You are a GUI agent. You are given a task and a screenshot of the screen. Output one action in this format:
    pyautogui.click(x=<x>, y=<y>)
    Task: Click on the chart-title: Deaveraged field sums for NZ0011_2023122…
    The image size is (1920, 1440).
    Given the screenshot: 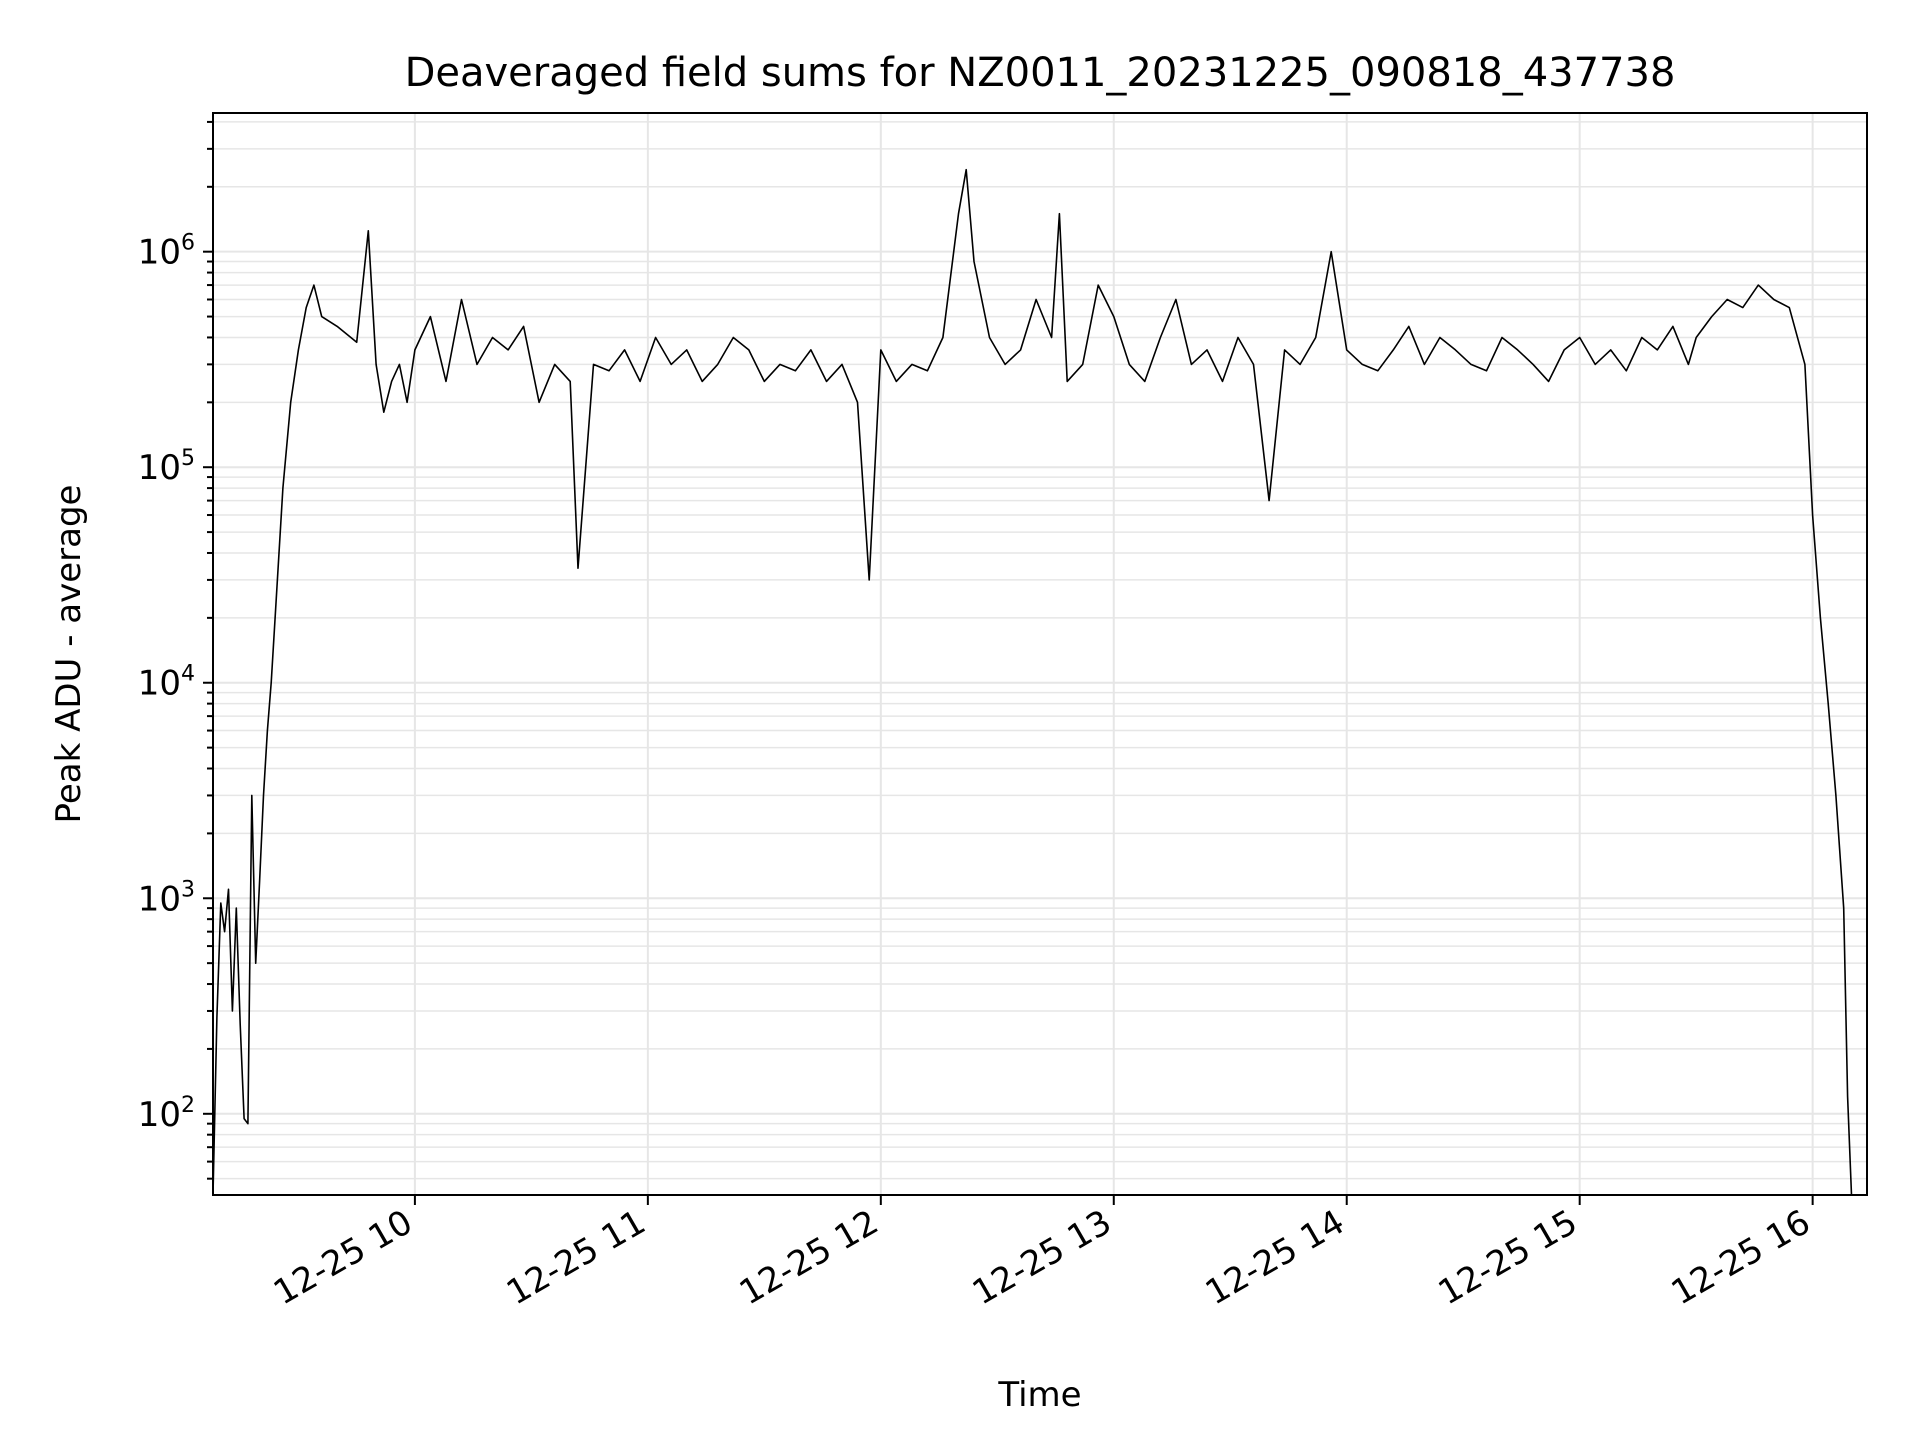 What is the action you would take?
    pyautogui.click(x=1040, y=73)
    